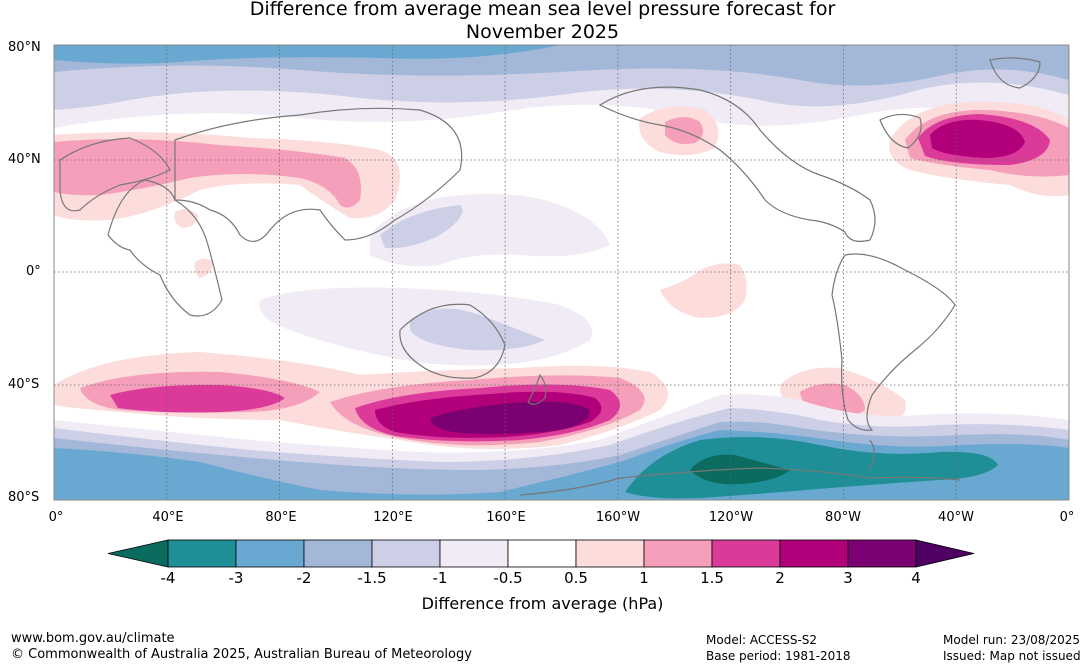  What do you see at coordinates (168, 578) in the screenshot?
I see `colorbar-tick-label: -4` at bounding box center [168, 578].